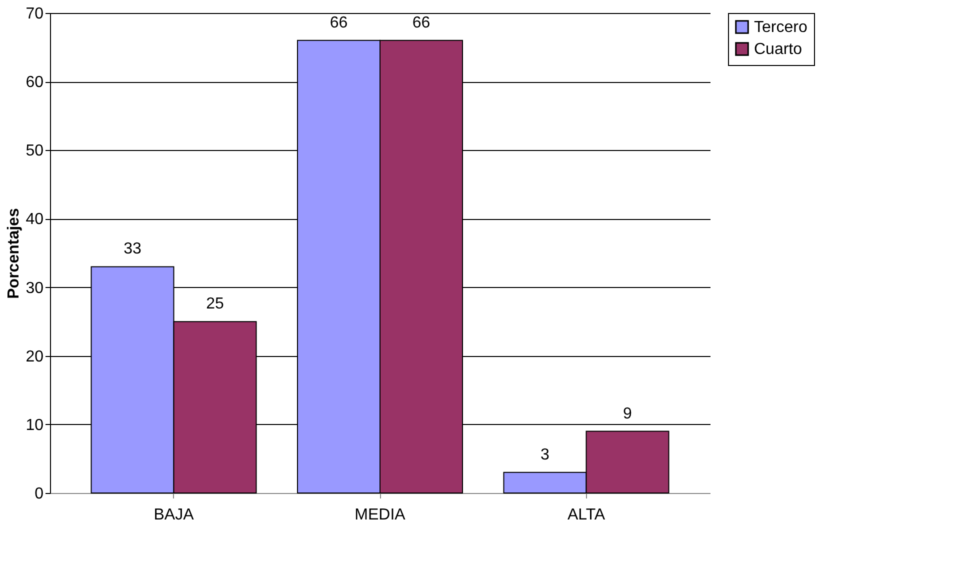 This screenshot has height=587, width=959. Describe the element at coordinates (35, 288) in the screenshot. I see `y-tick-label: 30` at that location.